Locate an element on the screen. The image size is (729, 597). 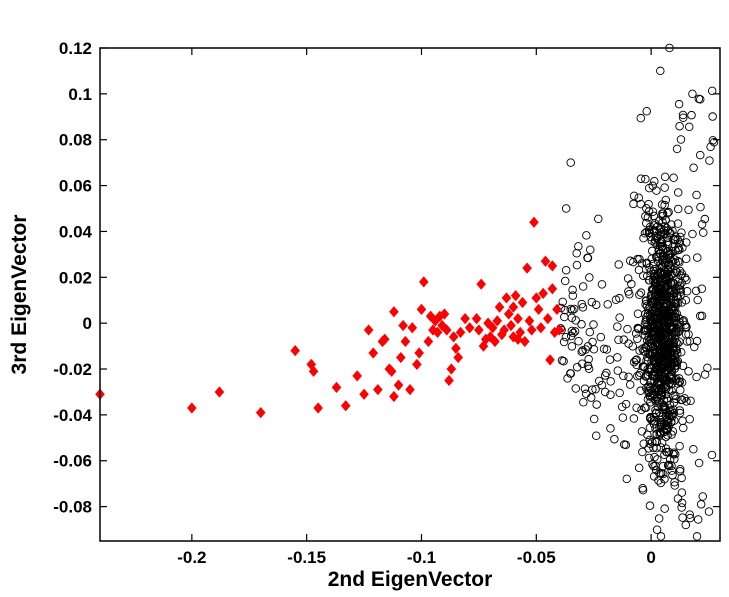
y-tick-label: 0.08 is located at coordinates (75, 140).